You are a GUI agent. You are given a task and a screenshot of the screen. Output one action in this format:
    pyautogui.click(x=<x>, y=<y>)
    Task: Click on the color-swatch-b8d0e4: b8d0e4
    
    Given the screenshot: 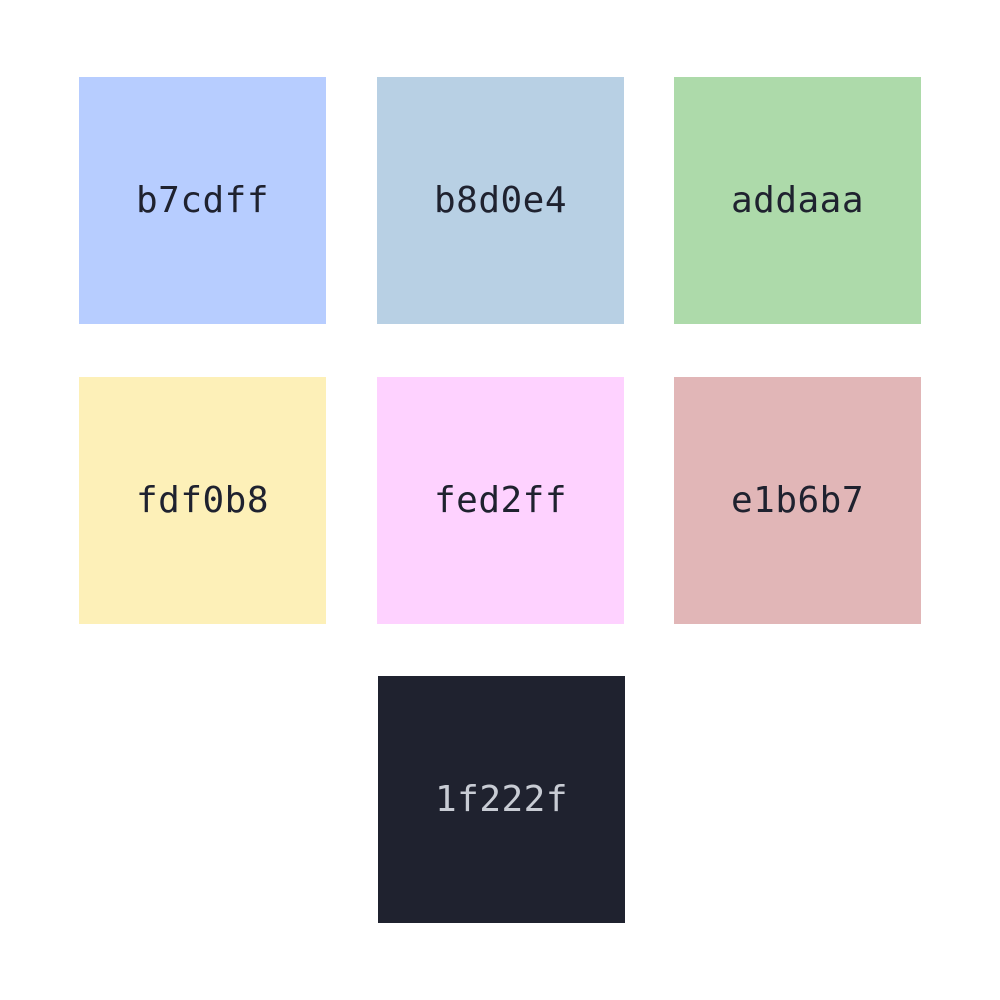 What is the action you would take?
    pyautogui.click(x=500, y=200)
    